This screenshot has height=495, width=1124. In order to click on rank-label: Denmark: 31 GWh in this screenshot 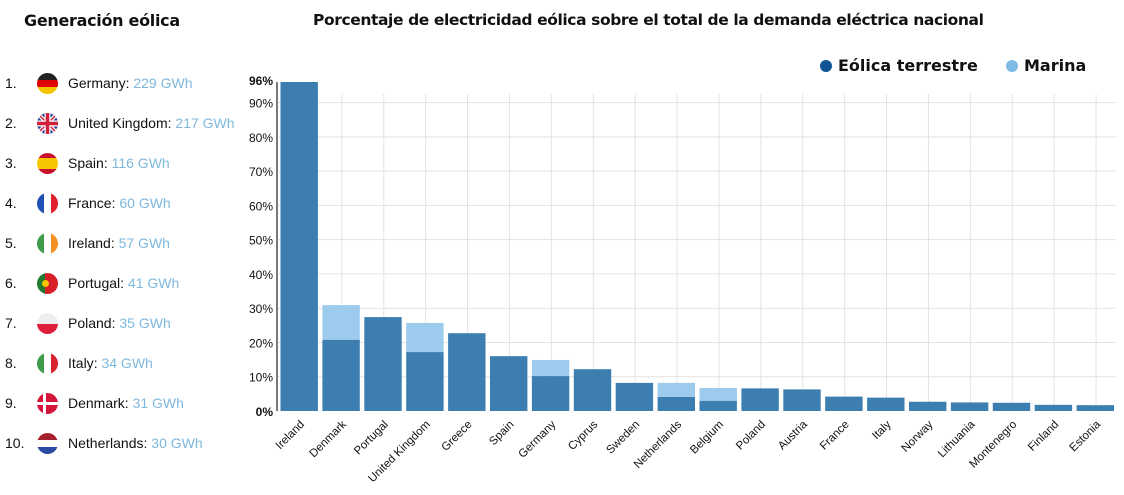, I will do `click(126, 403)`.